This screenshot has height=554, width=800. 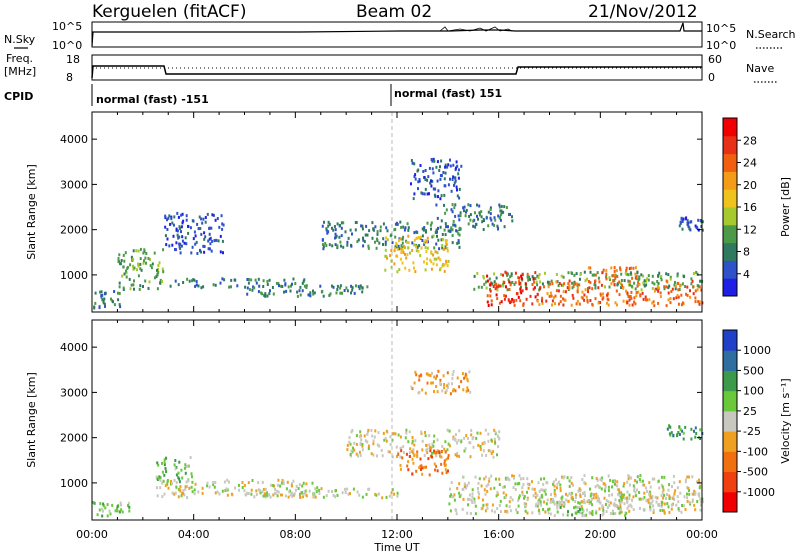 What do you see at coordinates (74, 139) in the screenshot?
I see `y-tick-label: 4000` at bounding box center [74, 139].